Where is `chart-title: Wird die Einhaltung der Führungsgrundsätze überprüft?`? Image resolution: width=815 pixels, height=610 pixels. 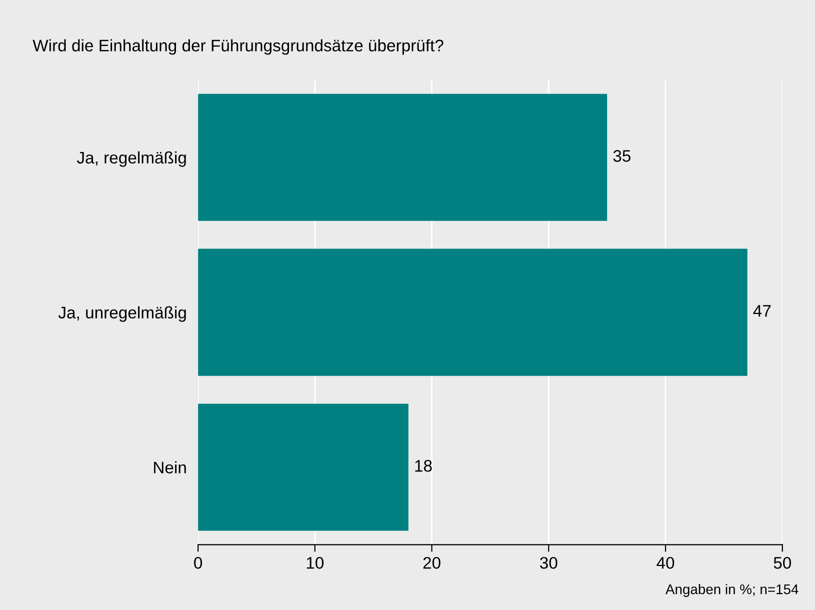 chart-title: Wird die Einhaltung der Führungsgrundsätze überprüft? is located at coordinates (238, 47).